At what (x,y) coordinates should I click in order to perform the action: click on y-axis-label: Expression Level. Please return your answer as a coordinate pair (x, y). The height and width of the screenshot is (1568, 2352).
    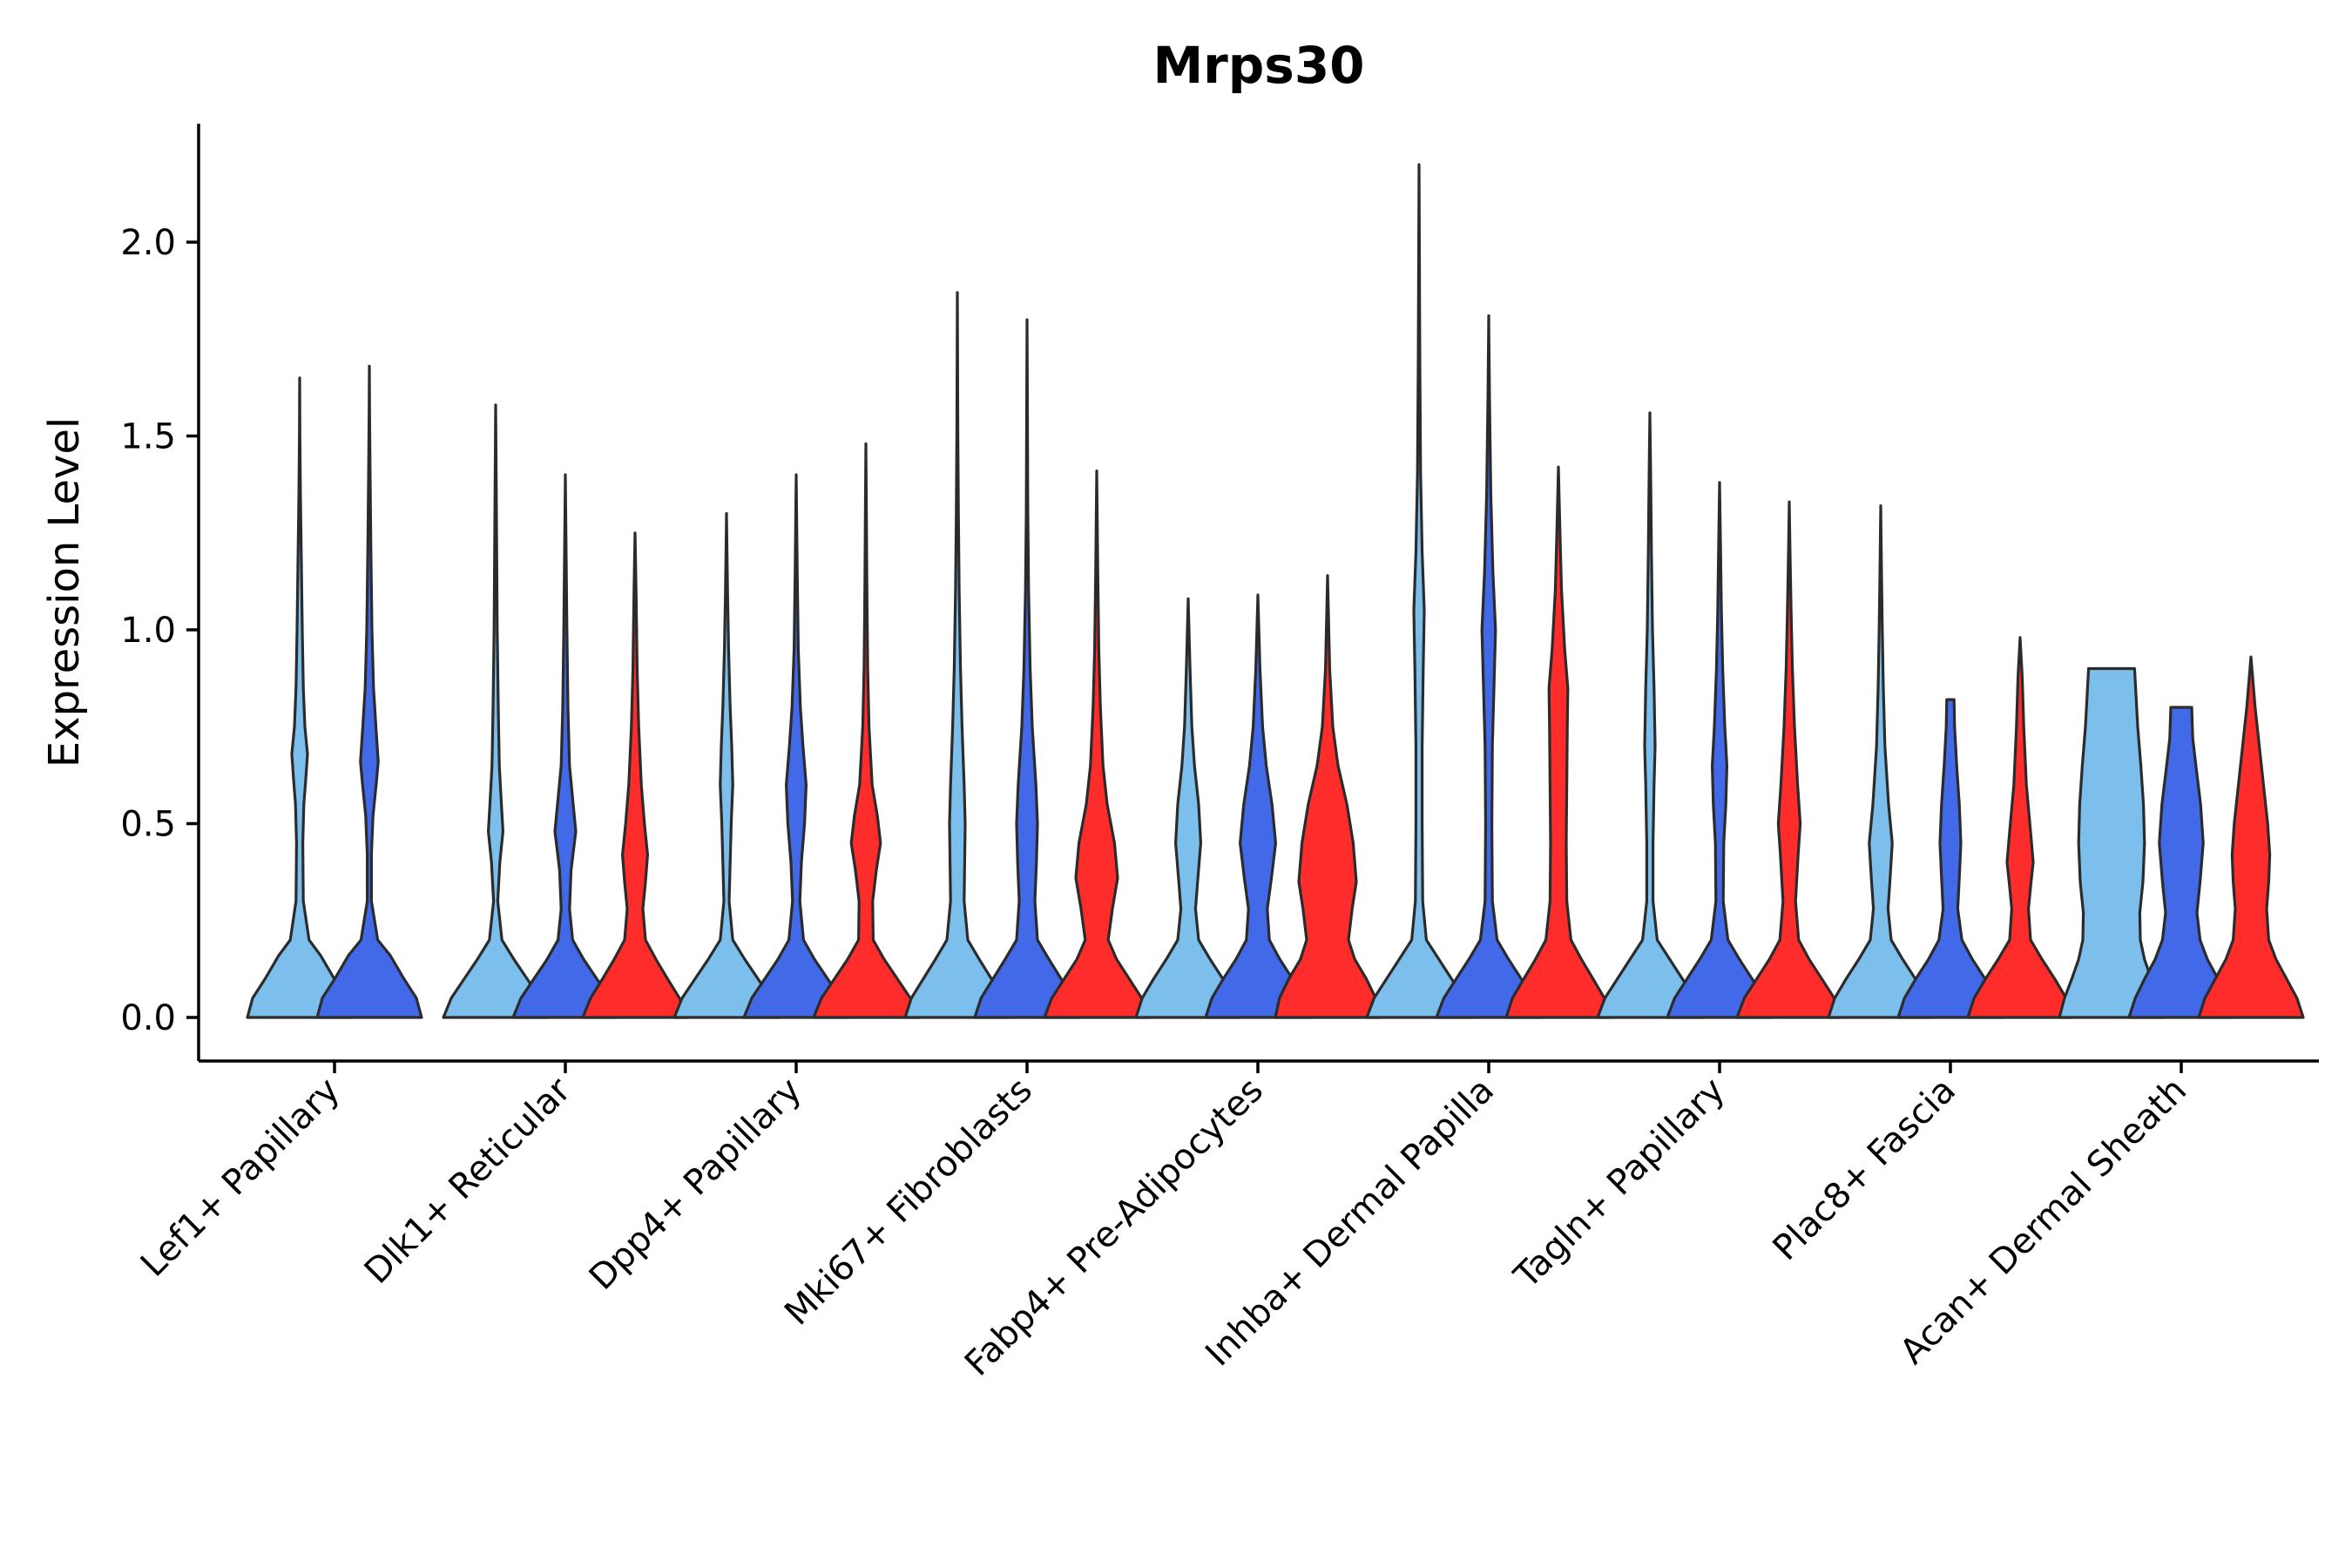
    Looking at the image, I should click on (64, 592).